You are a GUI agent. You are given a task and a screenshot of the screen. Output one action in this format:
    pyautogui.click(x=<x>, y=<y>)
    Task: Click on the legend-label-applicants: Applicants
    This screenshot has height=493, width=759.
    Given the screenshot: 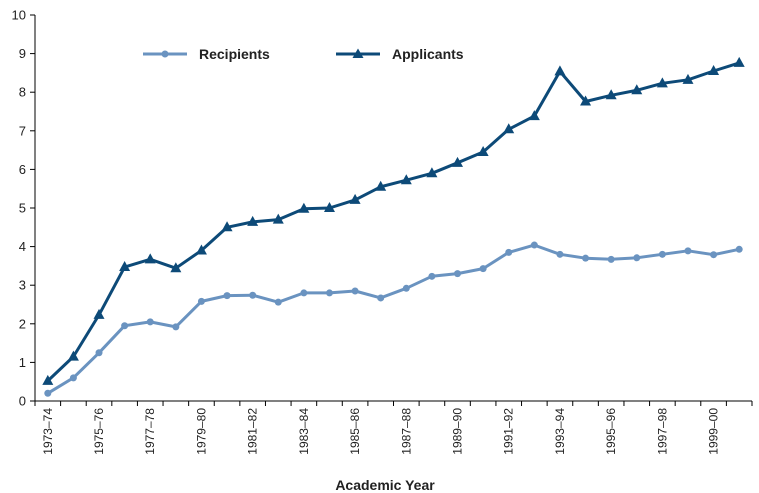 What is the action you would take?
    pyautogui.click(x=428, y=54)
    